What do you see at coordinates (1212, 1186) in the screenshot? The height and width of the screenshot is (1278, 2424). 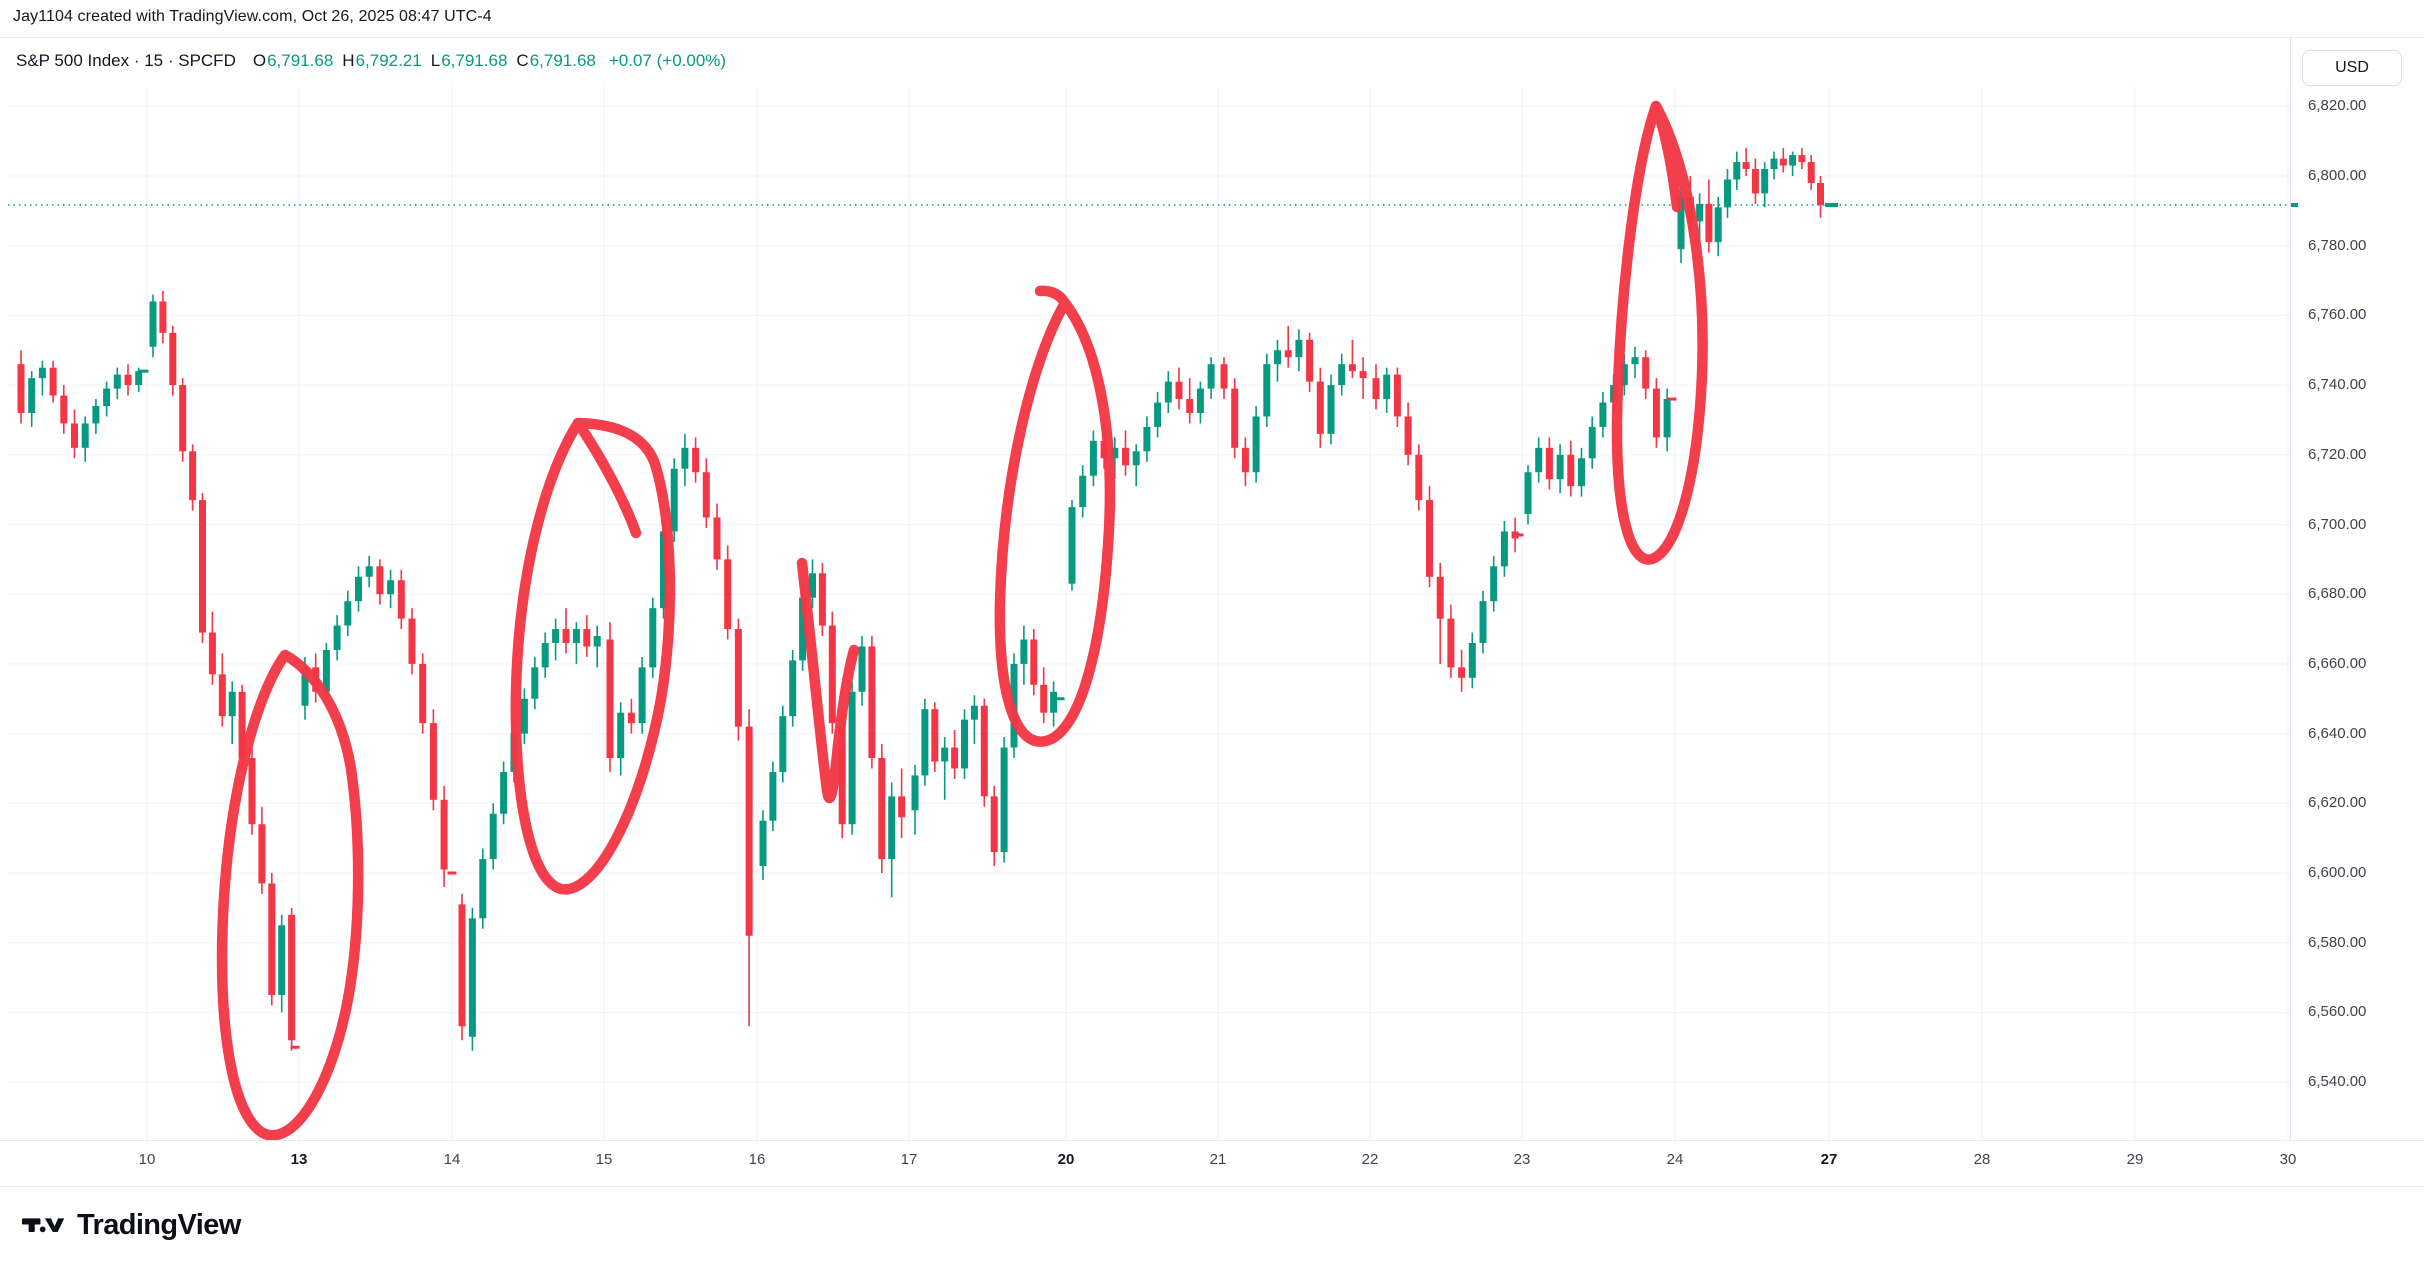 I see `footer-separator` at bounding box center [1212, 1186].